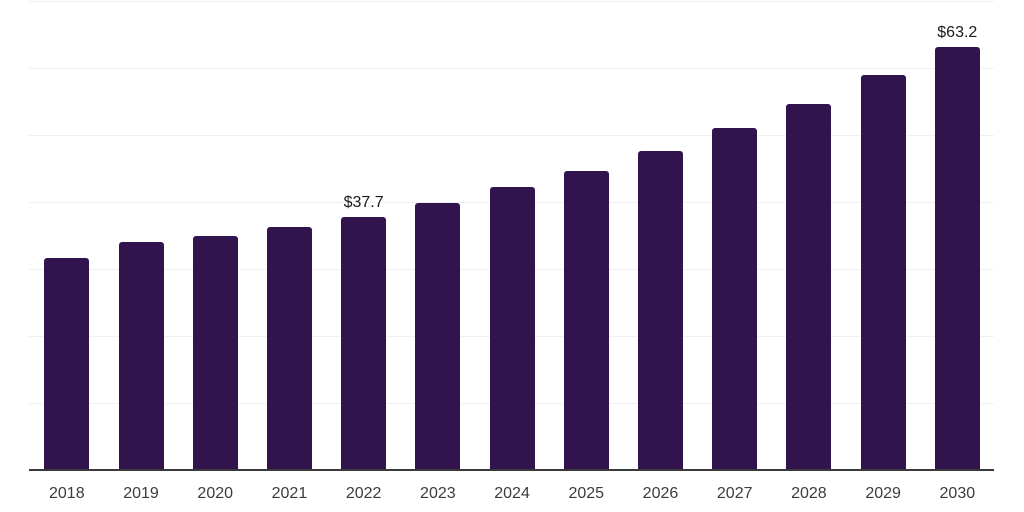 This screenshot has height=512, width=1024. I want to click on bar-2024, so click(512, 328).